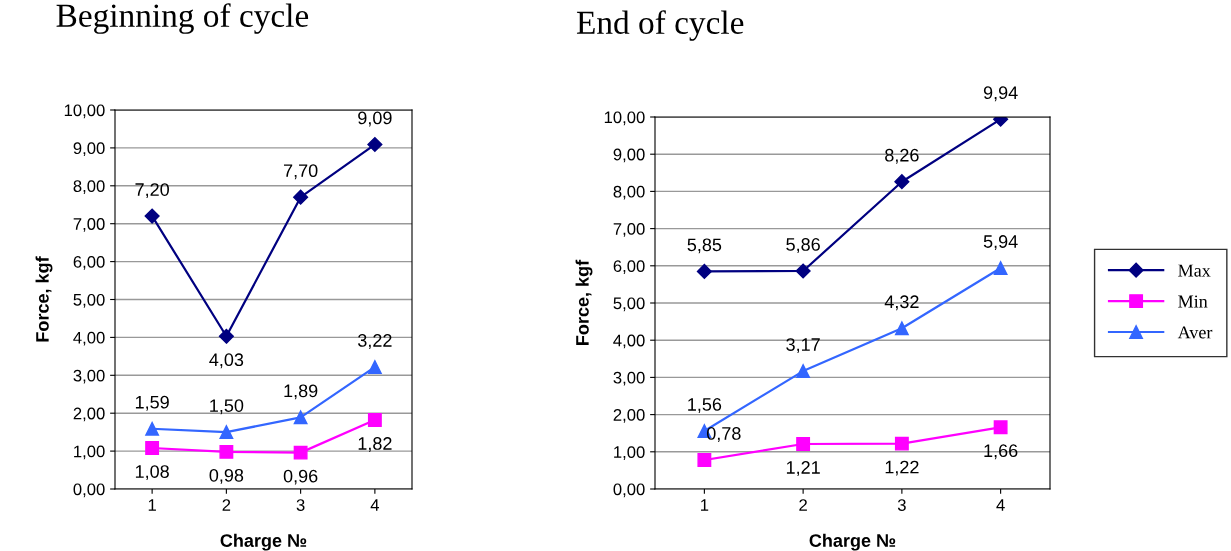 This screenshot has height=551, width=1231. Describe the element at coordinates (1000, 94) in the screenshot. I see `data-label: 9,94` at that location.